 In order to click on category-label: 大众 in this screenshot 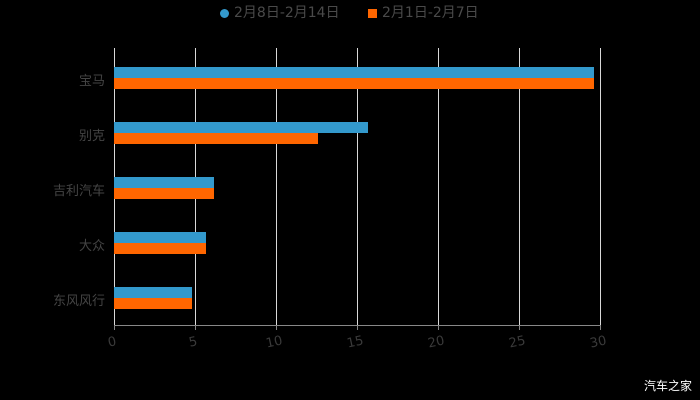, I will do `click(91, 246)`.